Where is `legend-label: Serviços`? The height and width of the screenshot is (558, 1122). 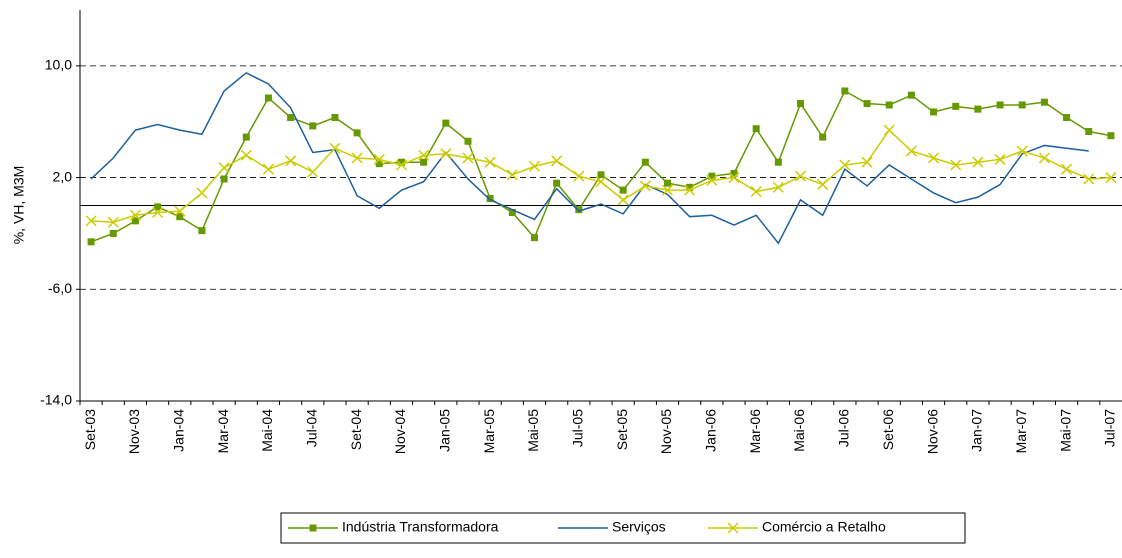
legend-label: Serviços is located at coordinates (639, 527).